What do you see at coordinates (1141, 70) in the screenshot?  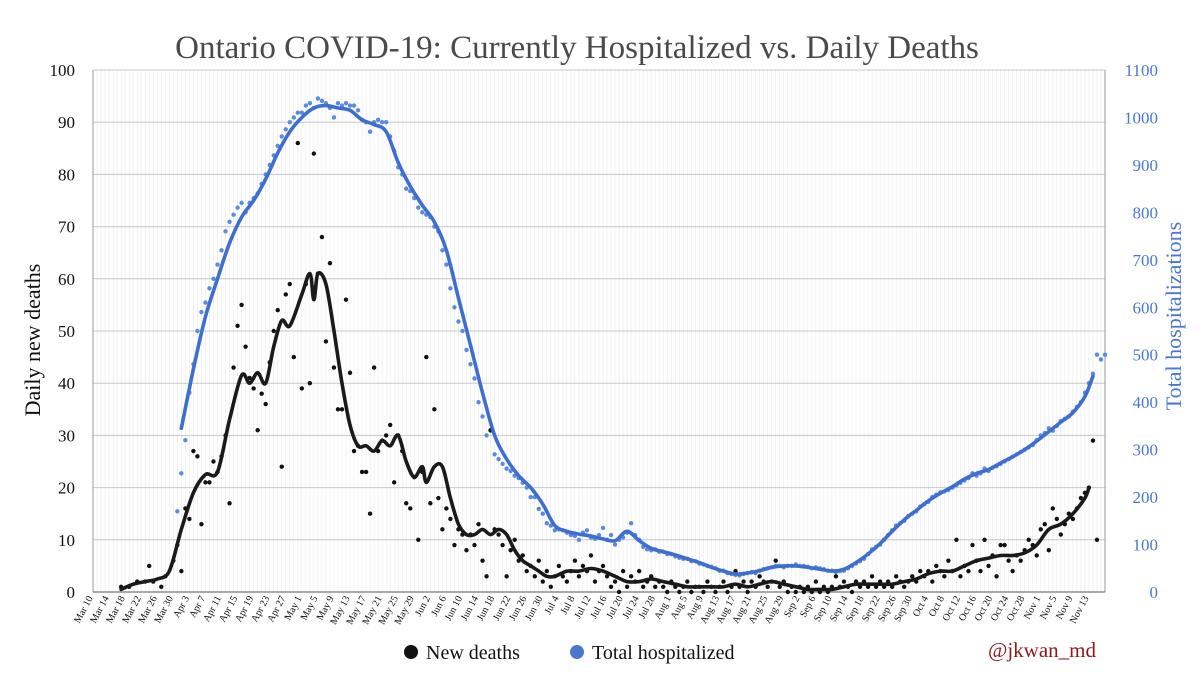 I see `y-tick-label-right: 1100` at bounding box center [1141, 70].